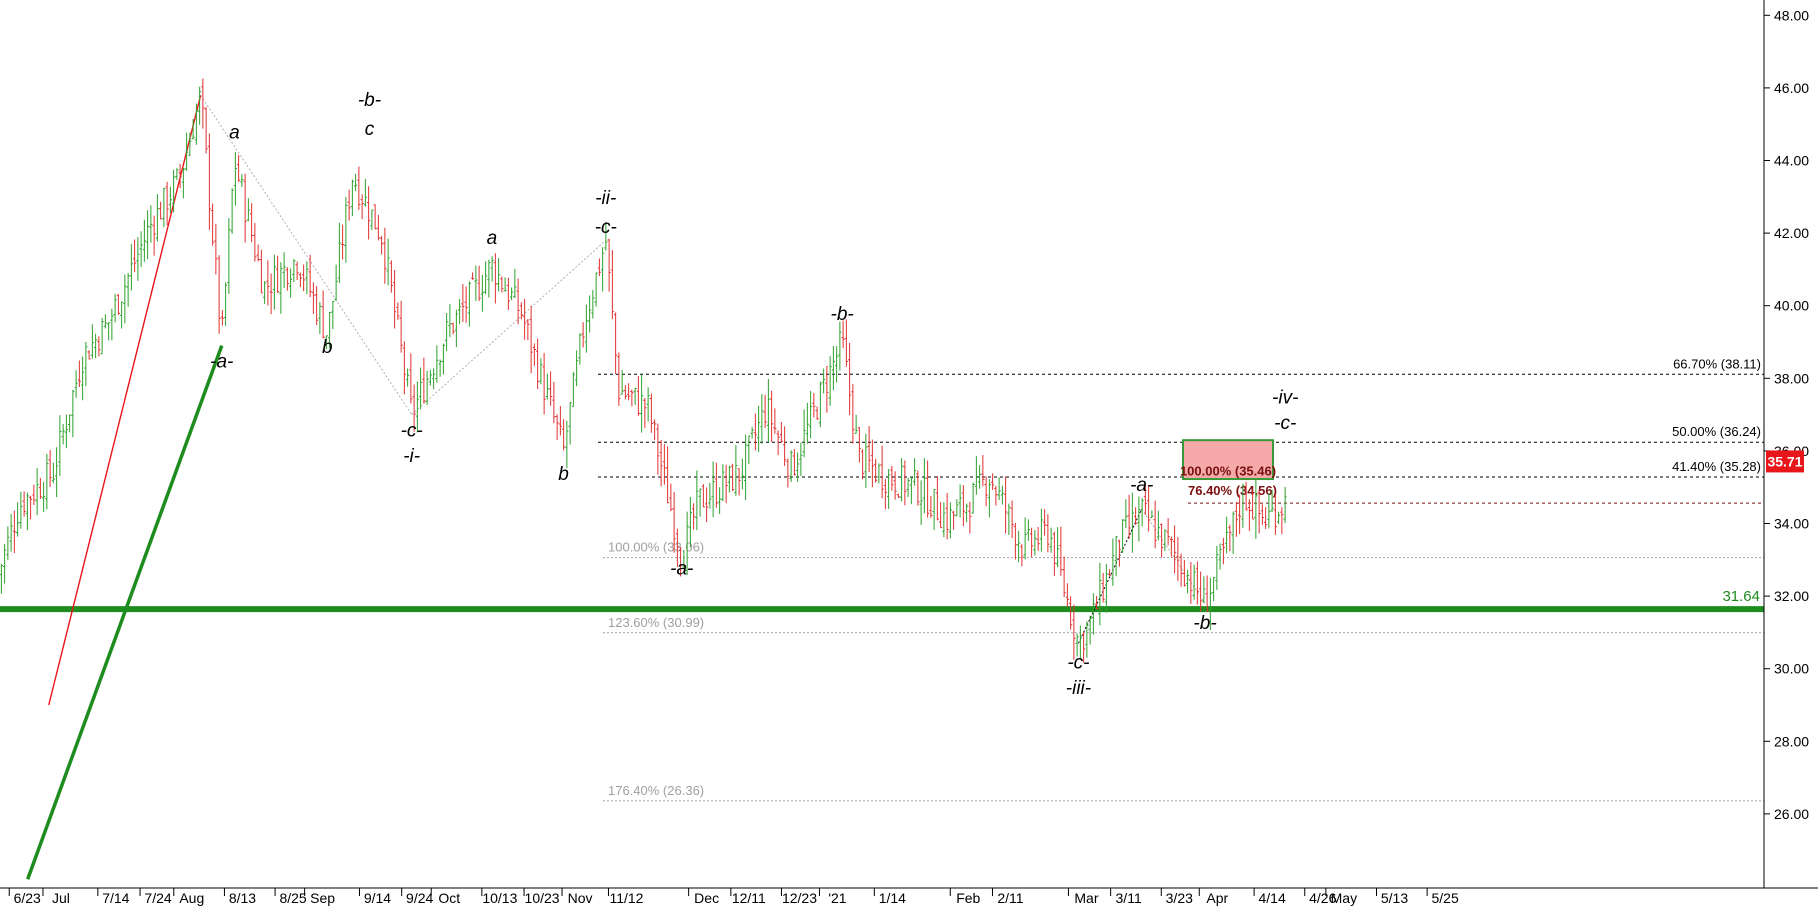 This screenshot has height=913, width=1818. Describe the element at coordinates (1394, 898) in the screenshot. I see `x-tick-label: 5/13` at that location.